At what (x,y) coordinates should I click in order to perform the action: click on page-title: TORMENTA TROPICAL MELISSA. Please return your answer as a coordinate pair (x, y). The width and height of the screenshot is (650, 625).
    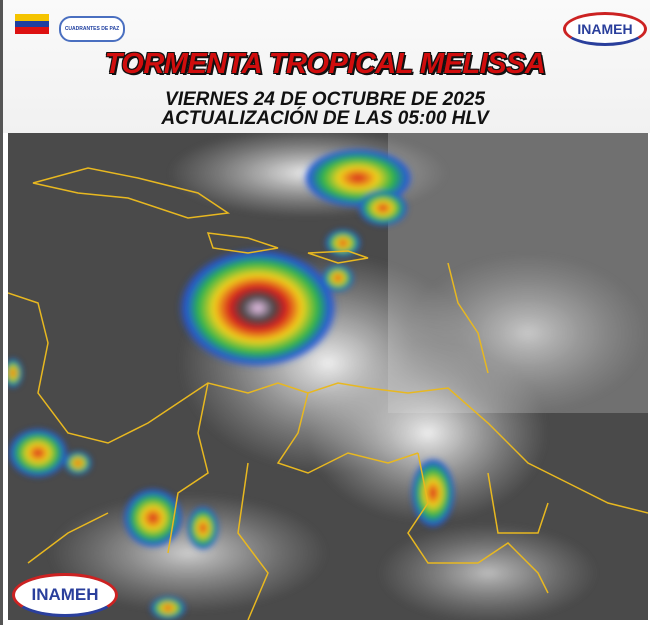
    Looking at the image, I should click on (325, 64).